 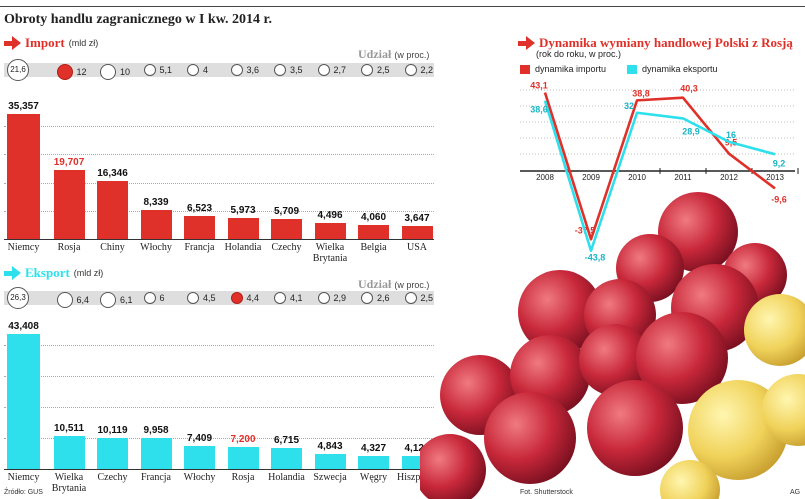 What do you see at coordinates (219, 345) in the screenshot?
I see `export-gridline` at bounding box center [219, 345].